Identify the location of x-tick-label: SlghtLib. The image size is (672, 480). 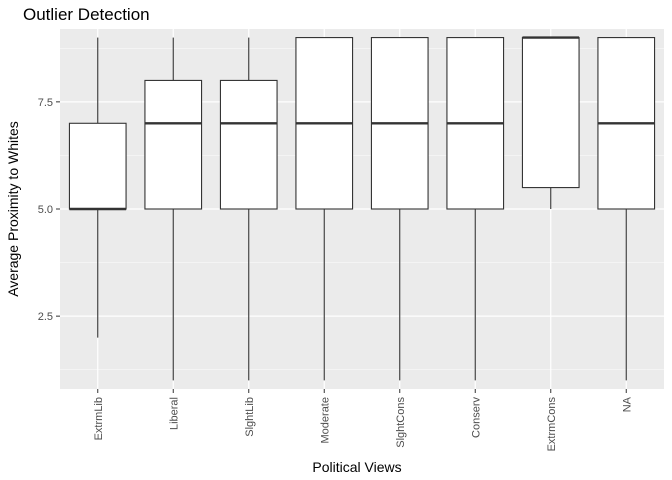
(250, 417).